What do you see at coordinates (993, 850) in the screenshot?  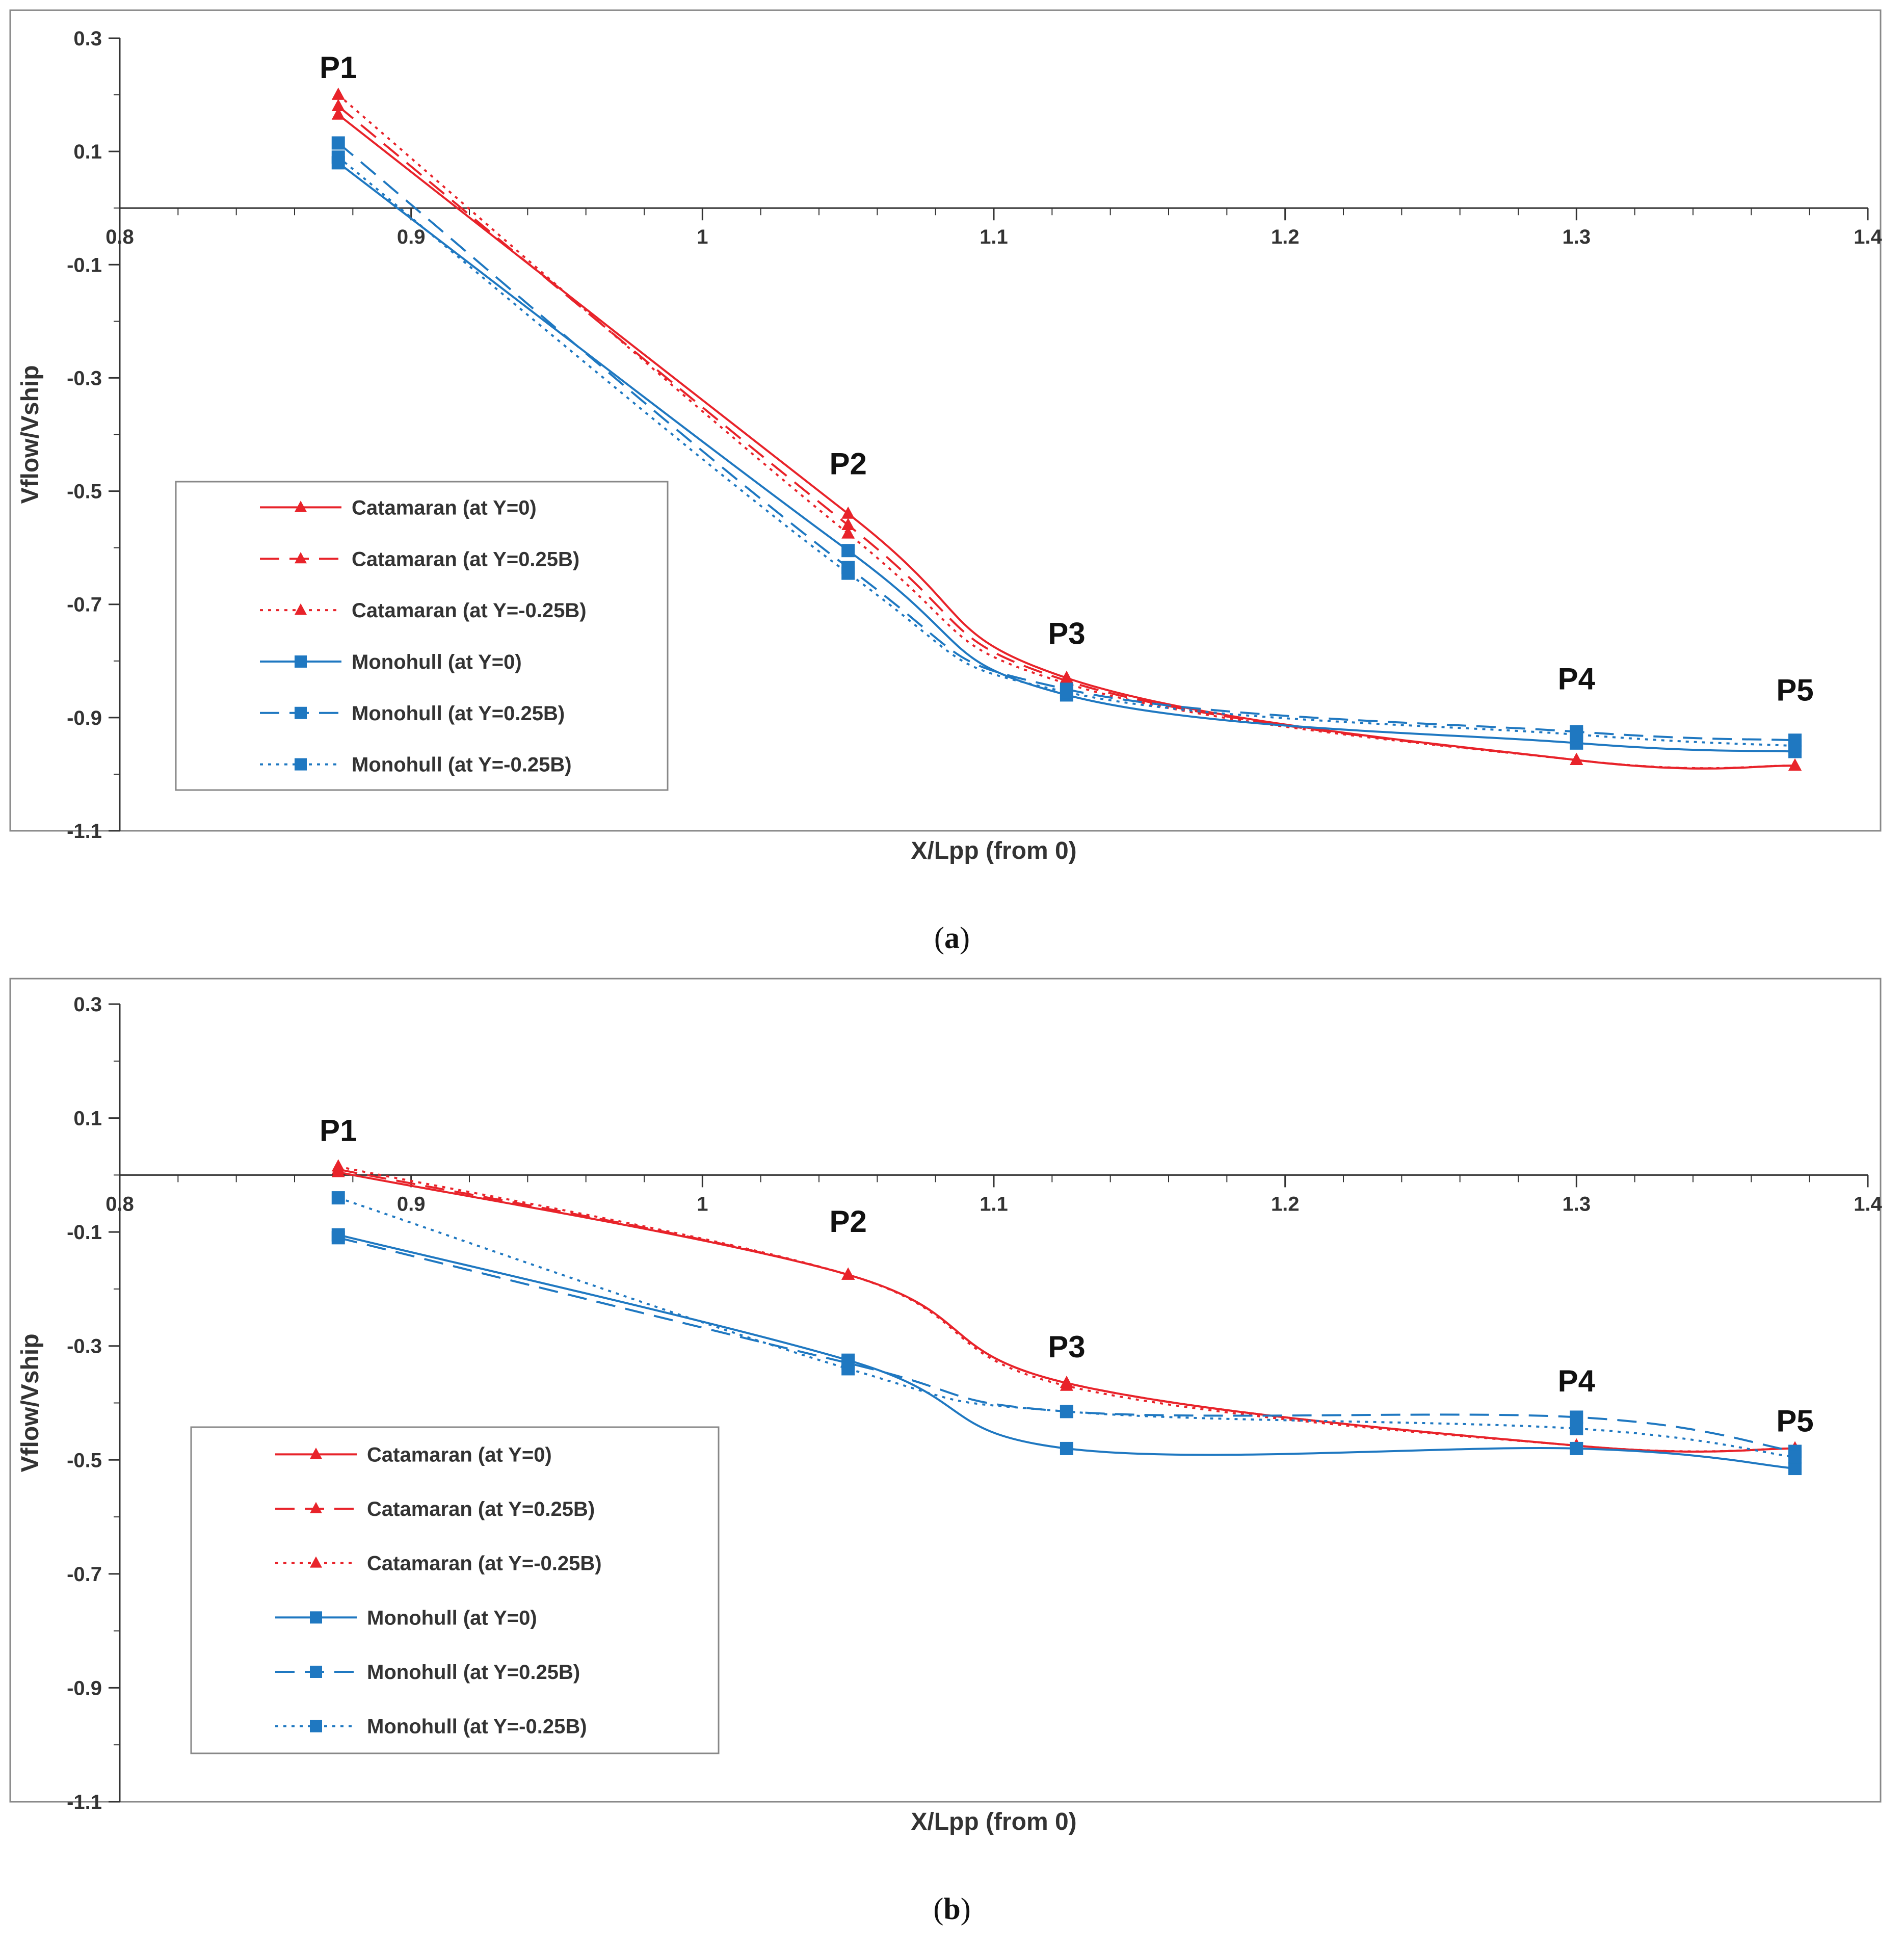 I see `x-axis-title: X/Lpp (from 0)` at bounding box center [993, 850].